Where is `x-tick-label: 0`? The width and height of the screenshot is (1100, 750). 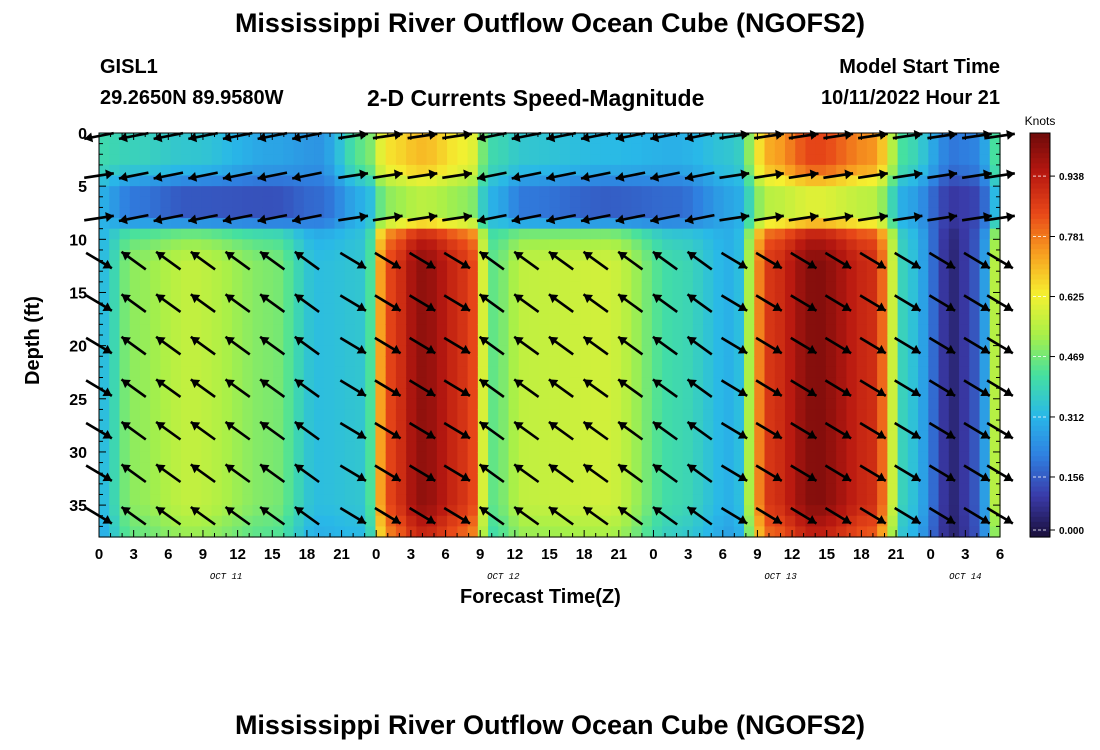 x-tick-label: 0 is located at coordinates (931, 554).